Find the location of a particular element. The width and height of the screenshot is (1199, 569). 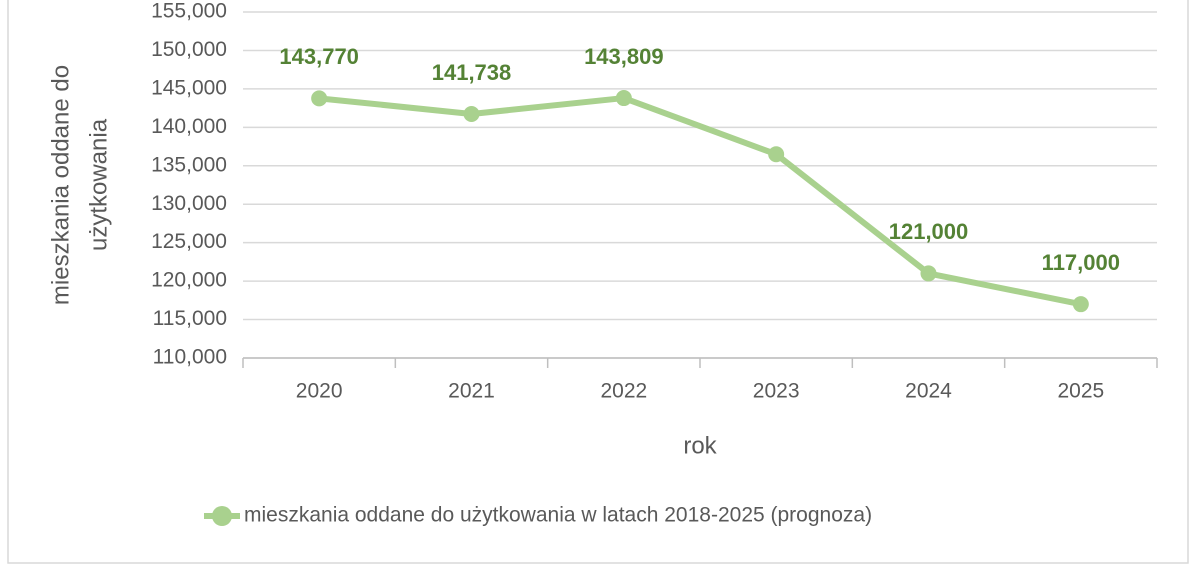

x-tick-label: 2023 is located at coordinates (776, 391).